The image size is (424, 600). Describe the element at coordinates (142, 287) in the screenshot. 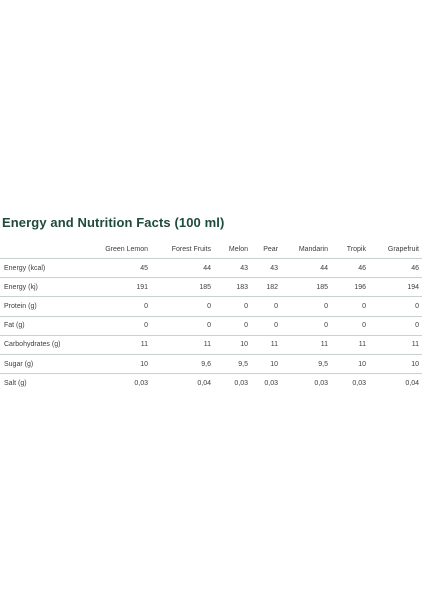

I see `table-cell: 191` at that location.